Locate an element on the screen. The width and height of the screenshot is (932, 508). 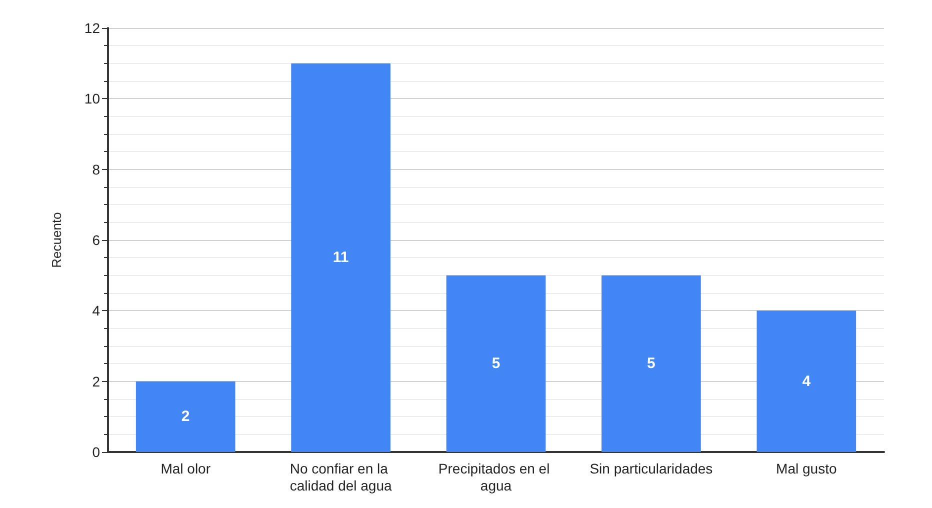
data-label: 4 is located at coordinates (807, 381).